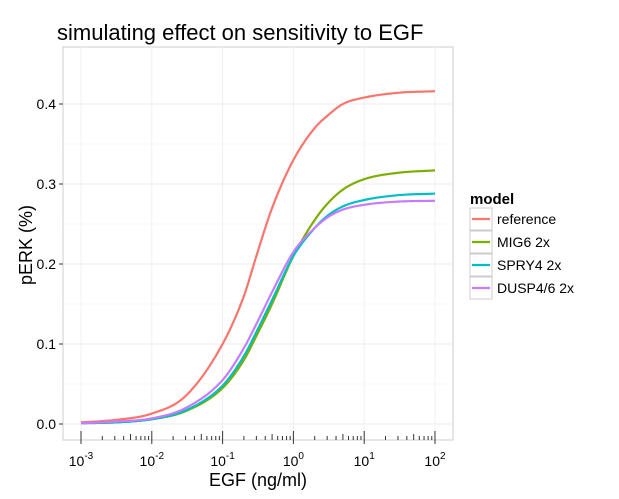 The height and width of the screenshot is (499, 619). Describe the element at coordinates (258, 480) in the screenshot. I see `x-axis-title: EGF (ng/ml)` at that location.